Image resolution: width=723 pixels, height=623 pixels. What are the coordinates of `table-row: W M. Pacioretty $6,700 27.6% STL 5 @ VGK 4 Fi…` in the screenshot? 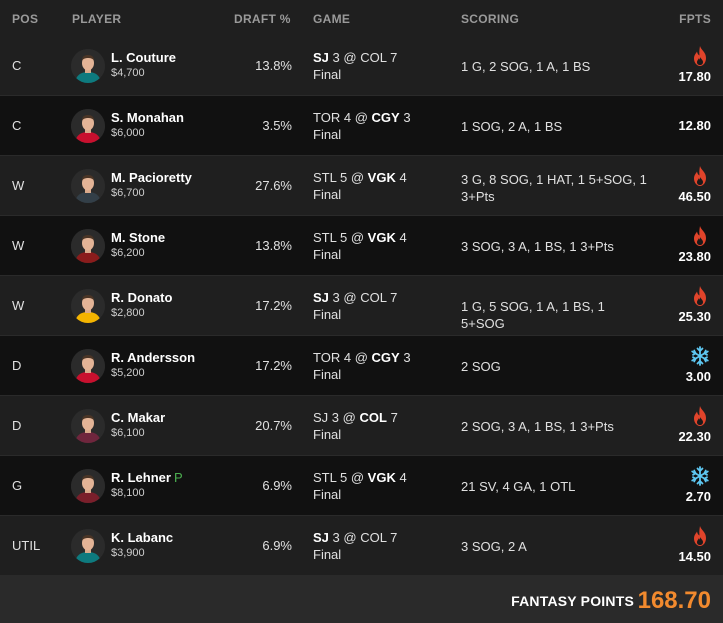 It's located at (361, 186).